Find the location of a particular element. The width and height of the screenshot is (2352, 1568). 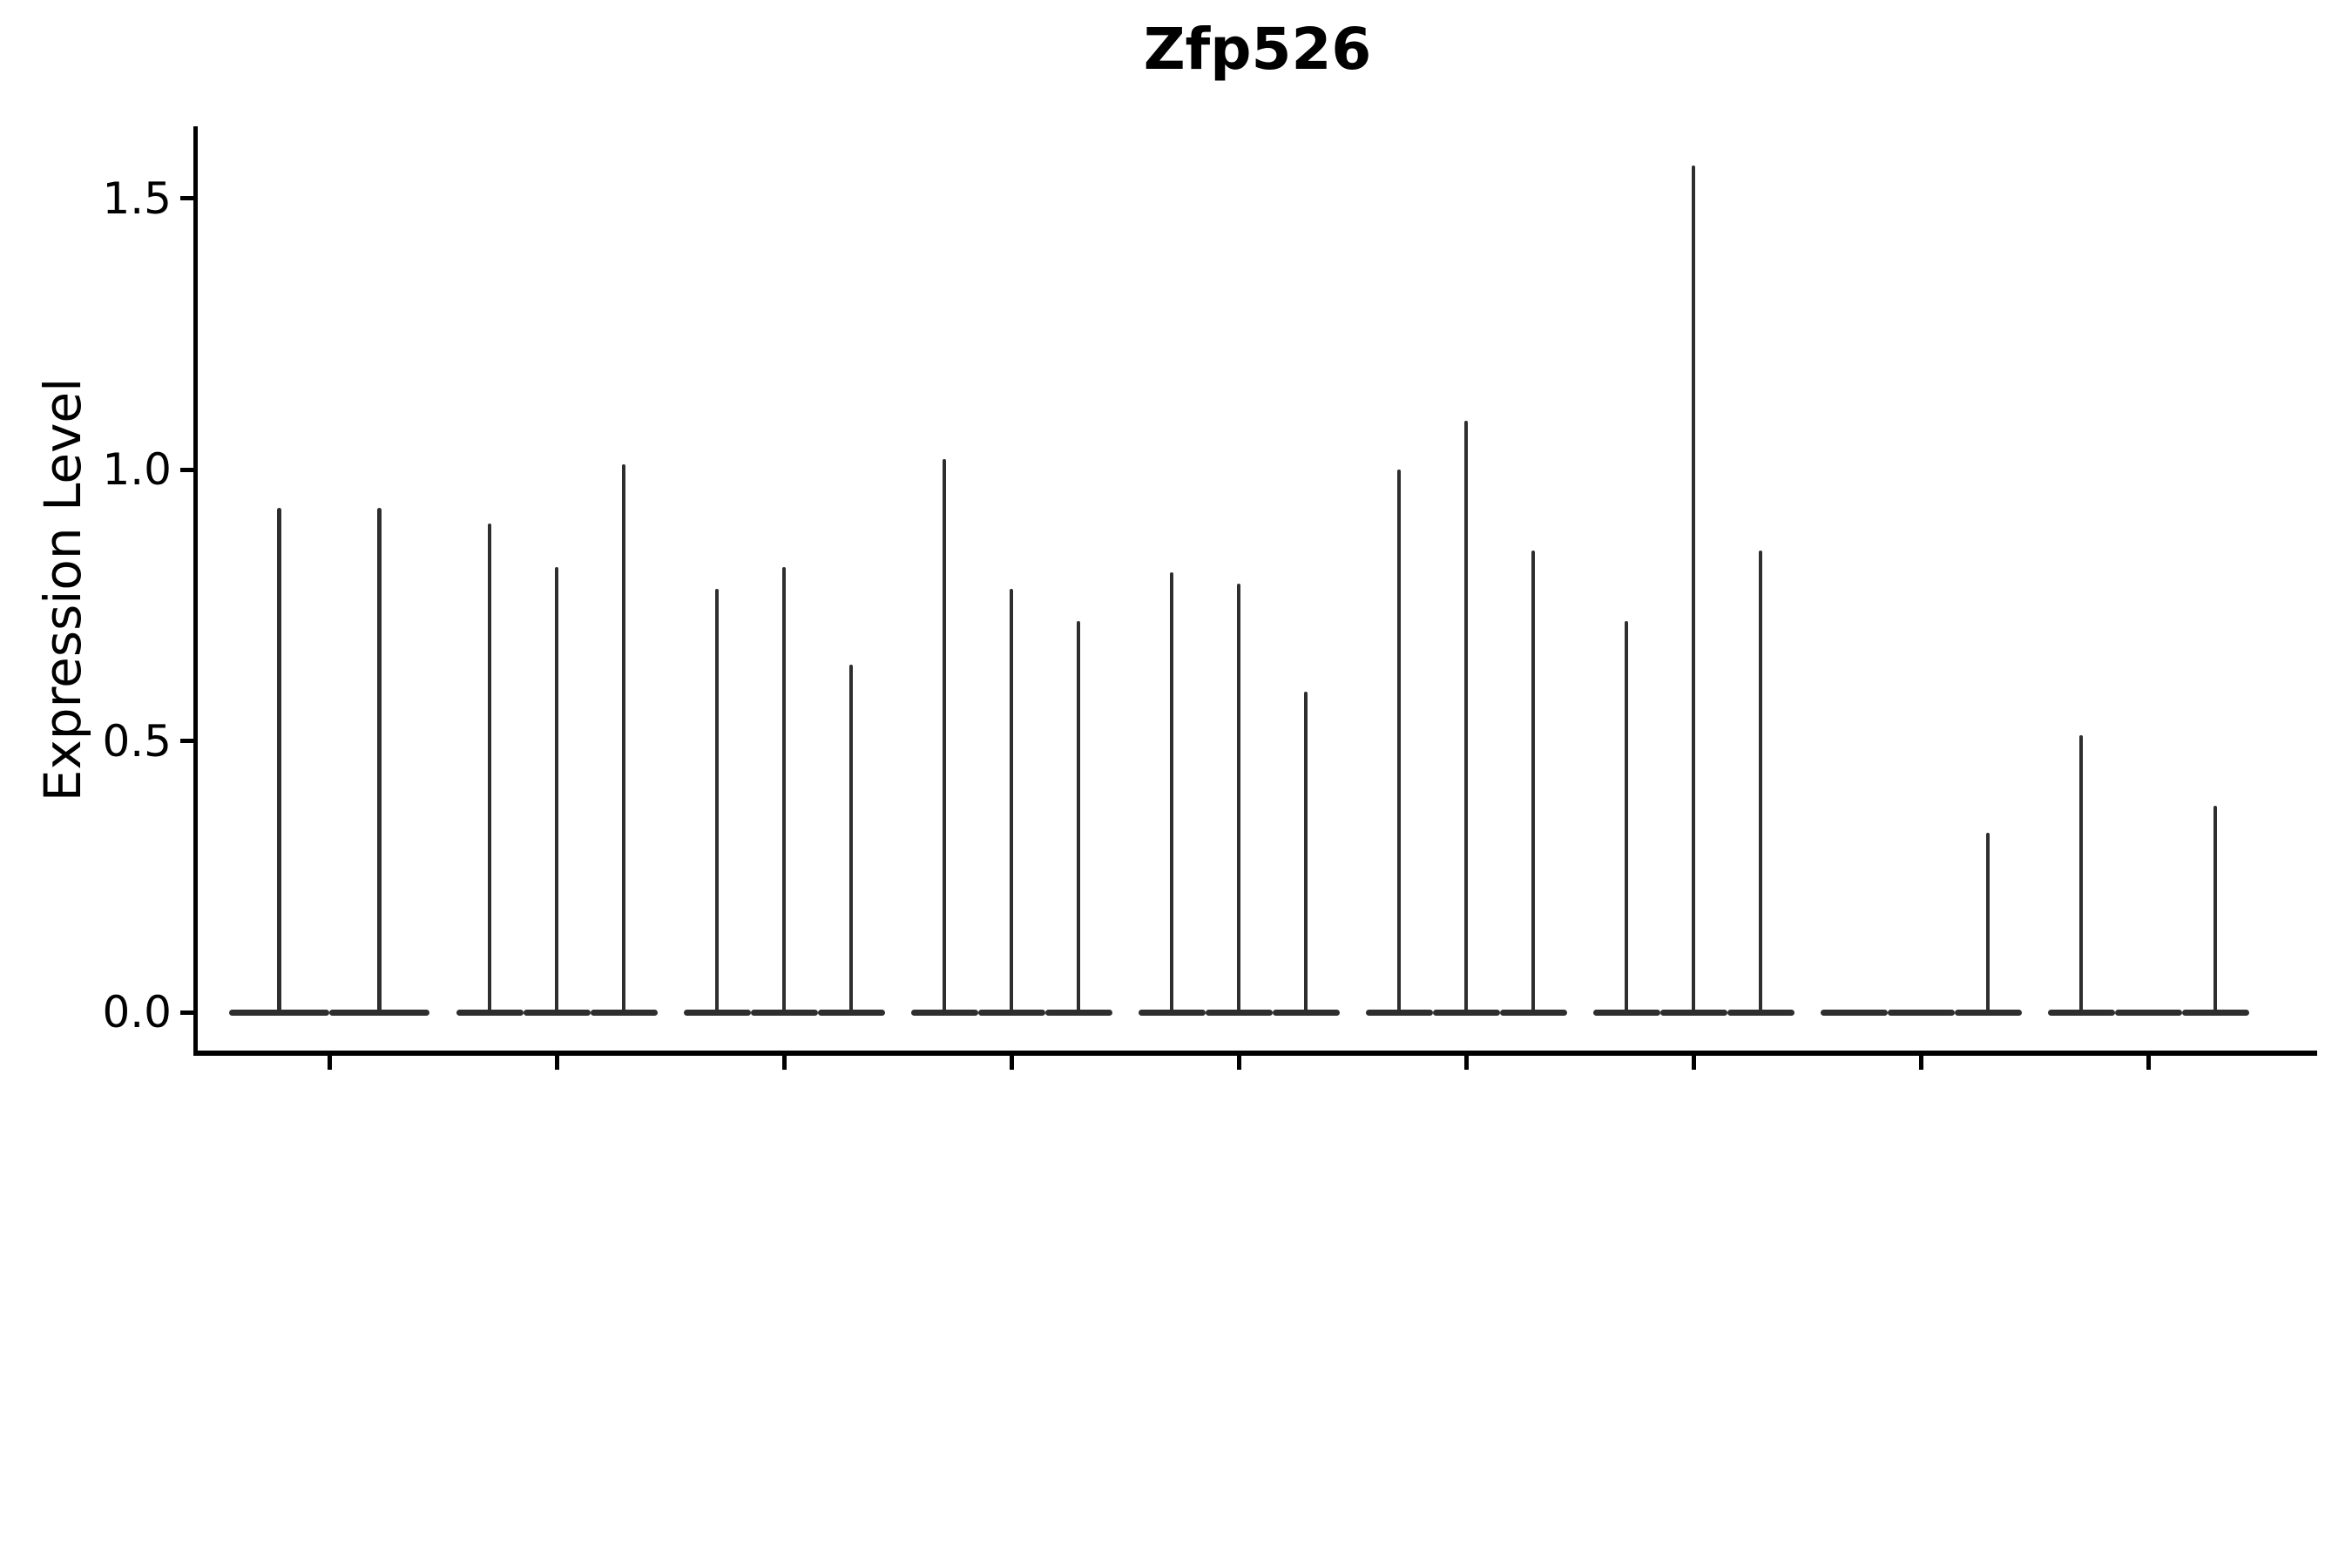

x-axis-spine is located at coordinates (1255, 1054).